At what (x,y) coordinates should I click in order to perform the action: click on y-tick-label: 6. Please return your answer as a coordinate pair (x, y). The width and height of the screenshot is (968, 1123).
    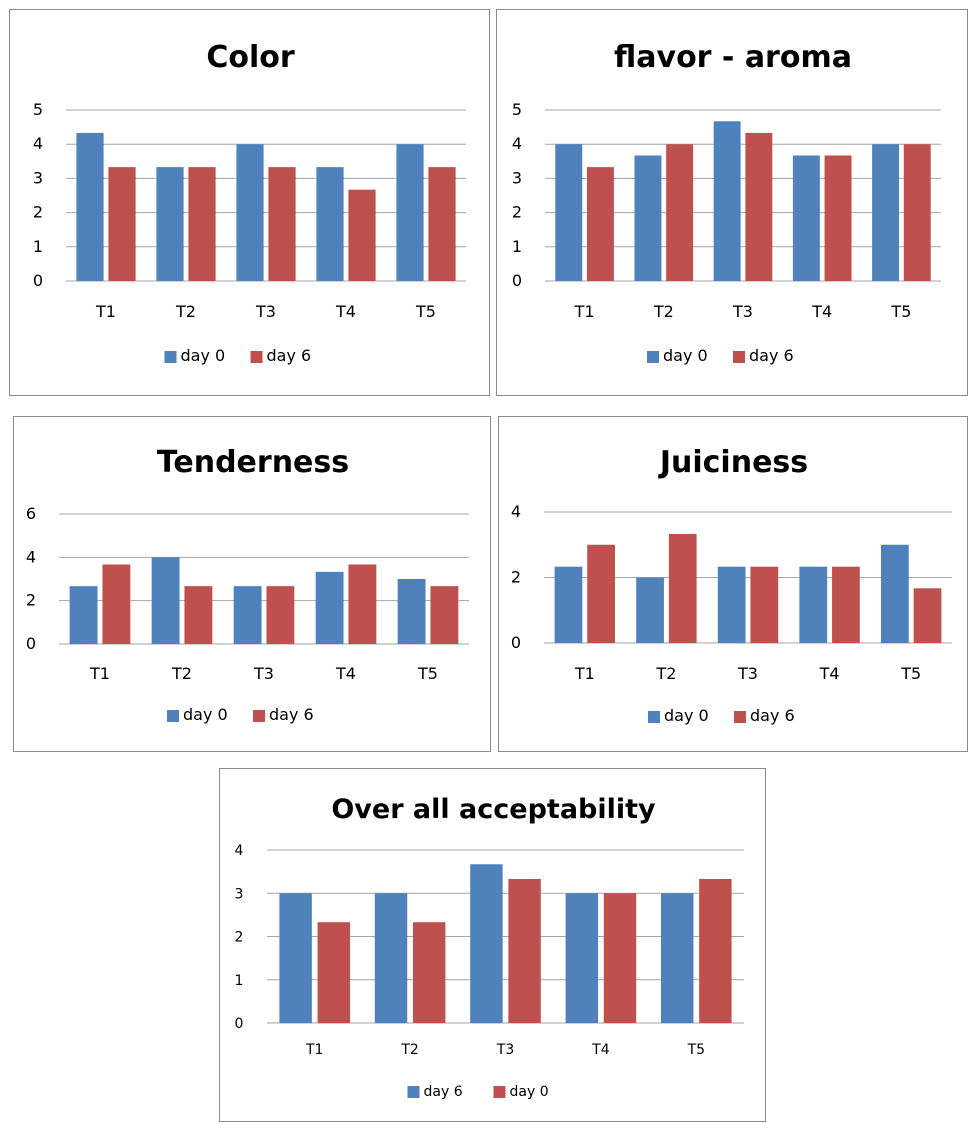
    Looking at the image, I should click on (31, 513).